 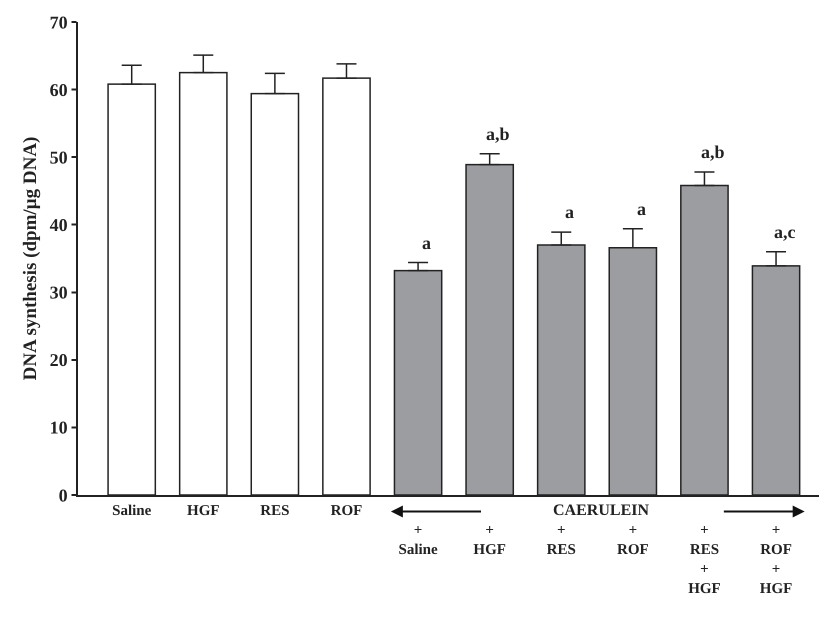 What do you see at coordinates (275, 510) in the screenshot?
I see `x-tick-label: RES` at bounding box center [275, 510].